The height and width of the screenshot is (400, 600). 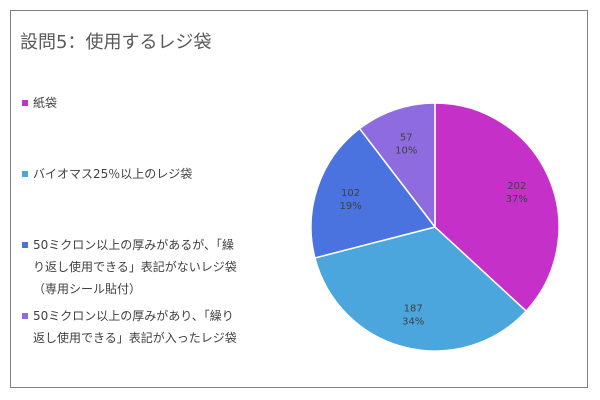 I want to click on legend-swatch-biomass, so click(x=25, y=174).